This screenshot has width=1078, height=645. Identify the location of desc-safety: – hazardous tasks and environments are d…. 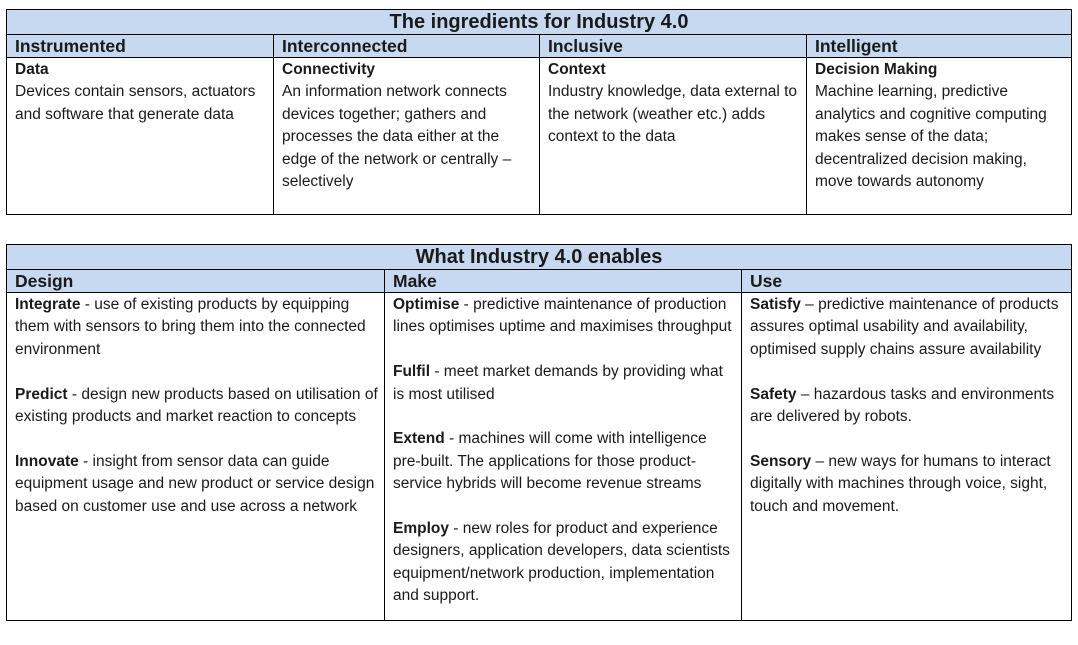
(902, 405).